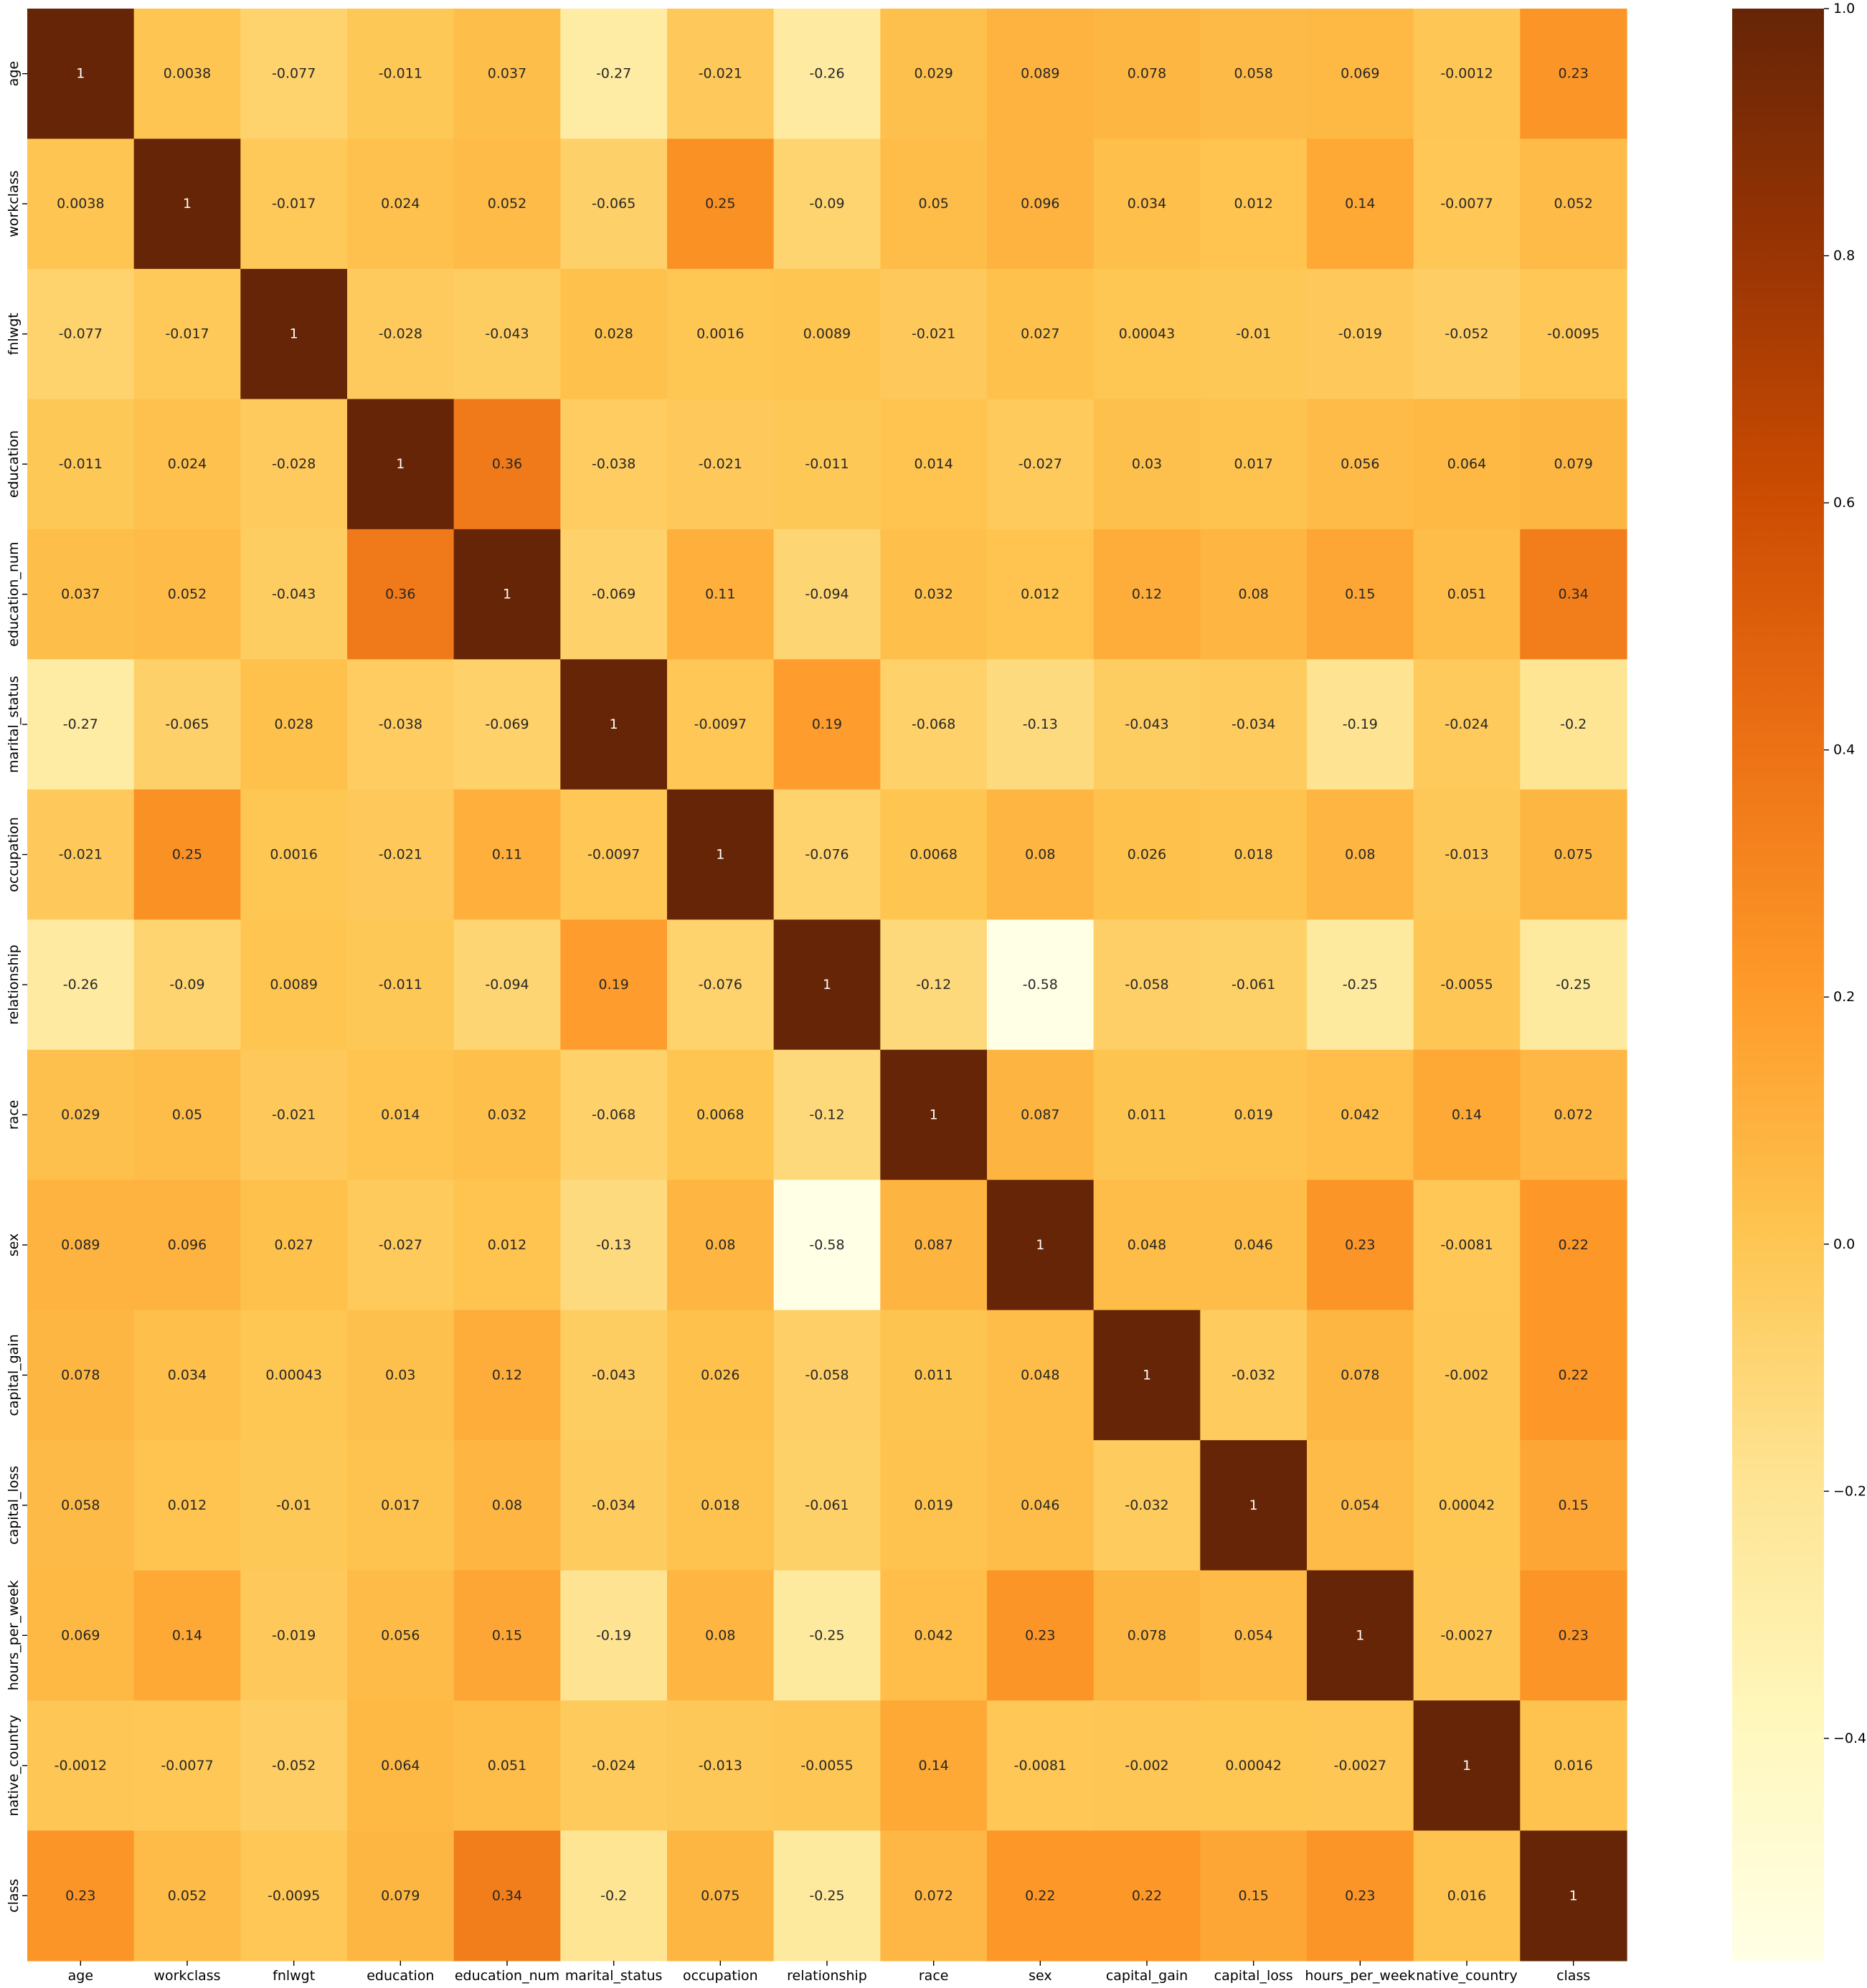  What do you see at coordinates (1467, 1114) in the screenshot?
I see `cell-annotation: 0.14` at bounding box center [1467, 1114].